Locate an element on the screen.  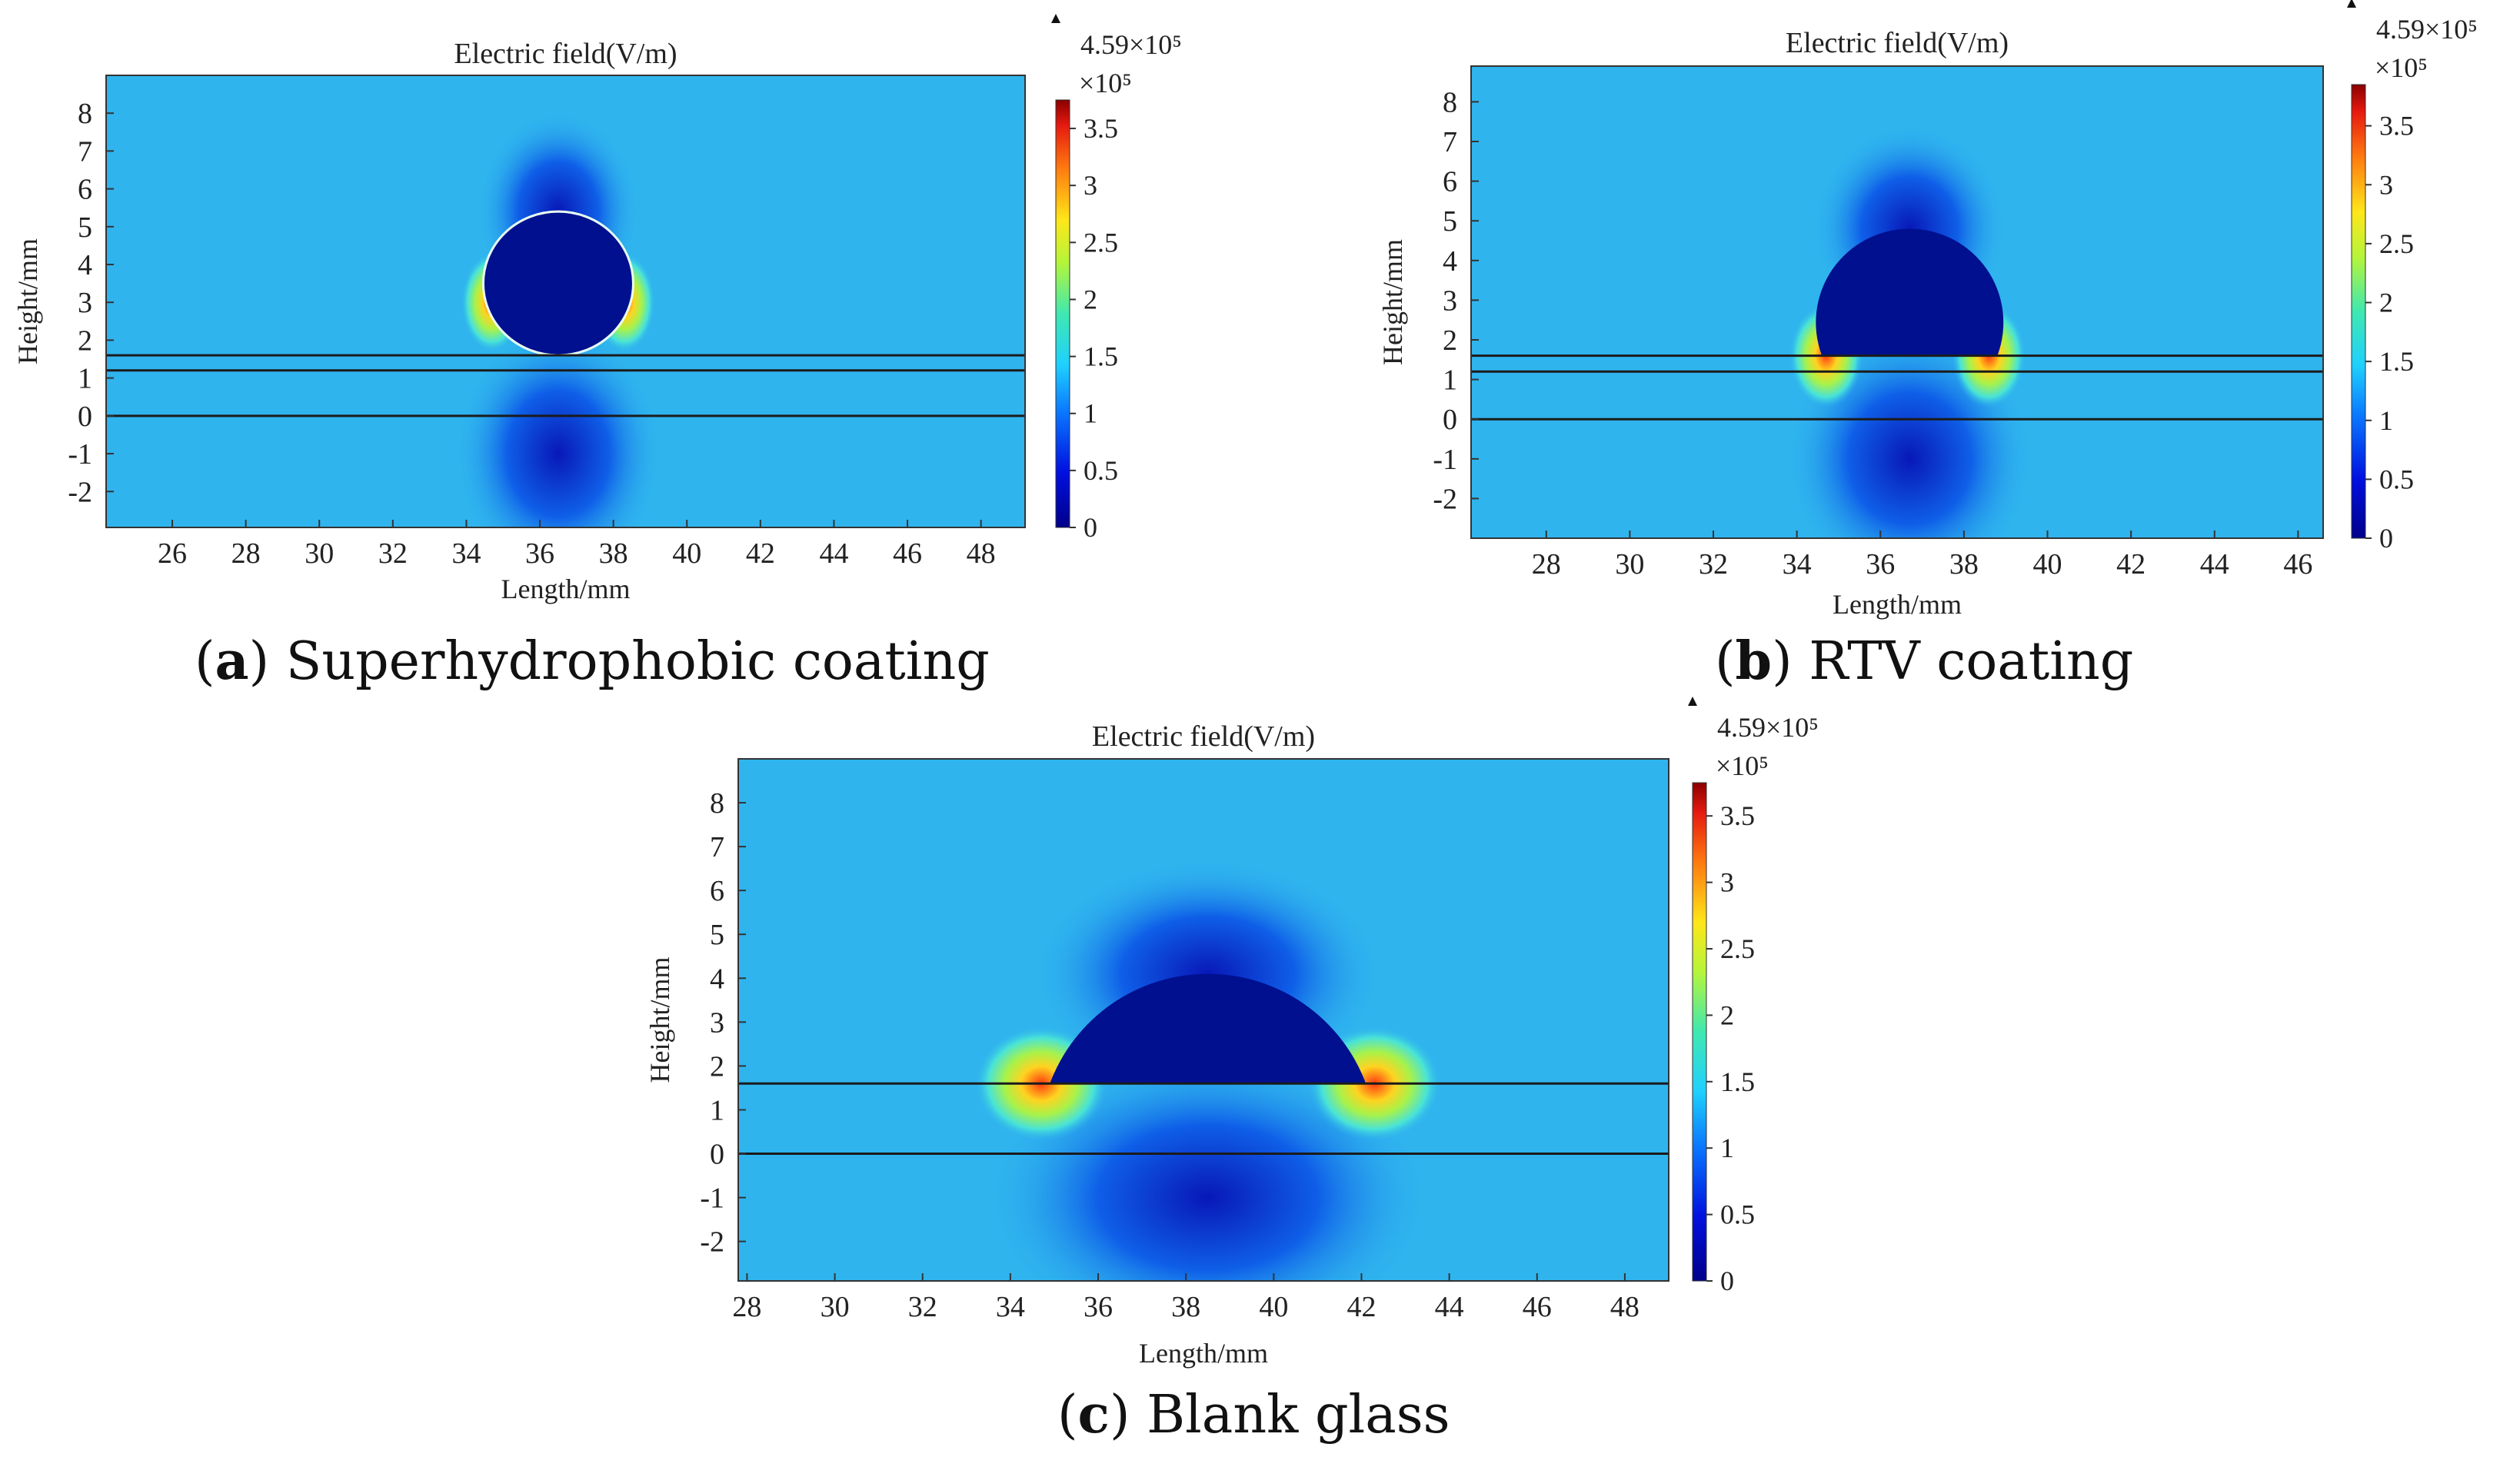
y-tick-label: 0 is located at coordinates (717, 1155).